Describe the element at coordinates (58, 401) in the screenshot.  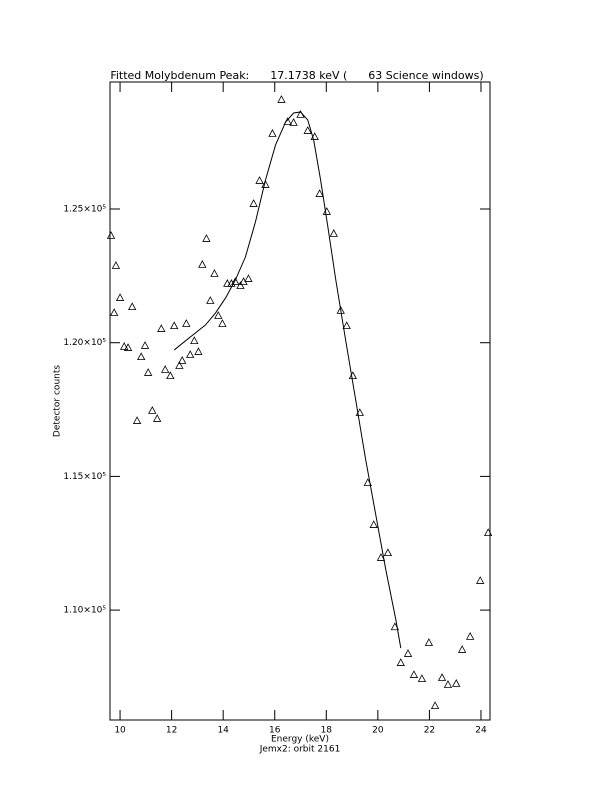
I see `y-axis-label: Detector counts` at that location.